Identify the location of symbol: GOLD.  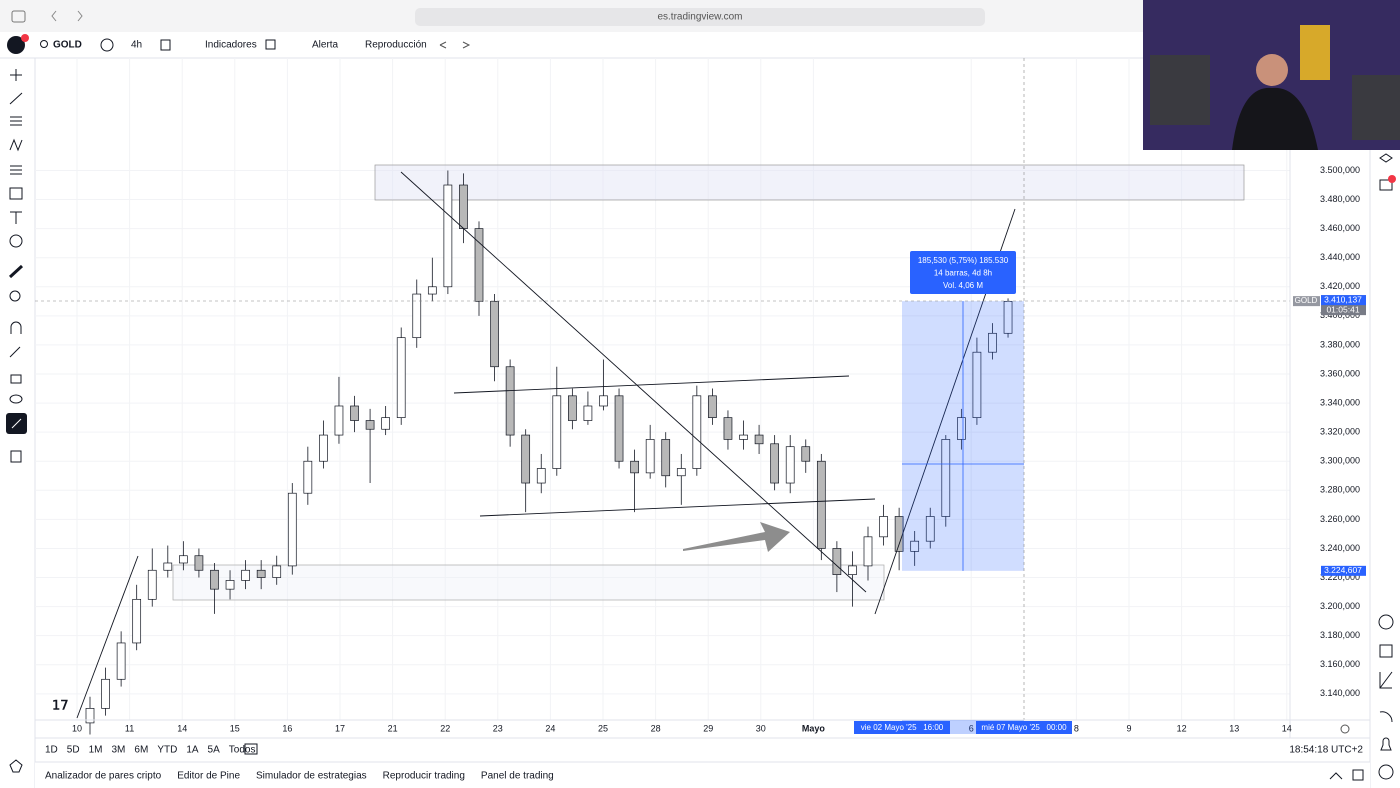
(67, 45).